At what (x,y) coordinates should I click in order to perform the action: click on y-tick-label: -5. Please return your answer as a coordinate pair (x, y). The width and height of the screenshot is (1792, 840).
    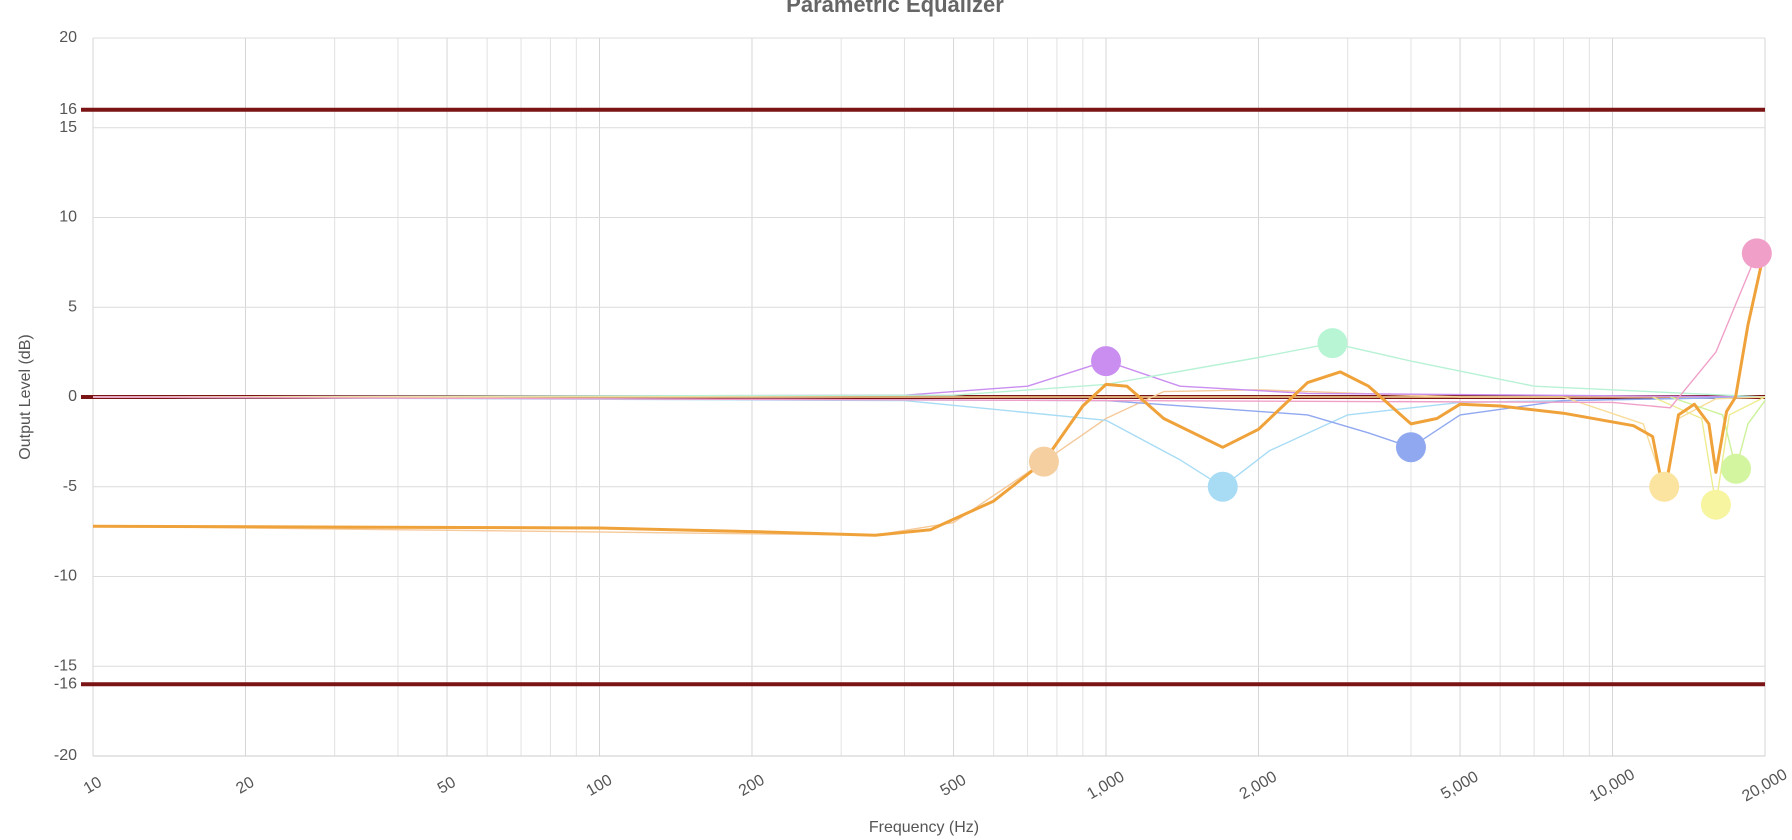
    Looking at the image, I should click on (70, 486).